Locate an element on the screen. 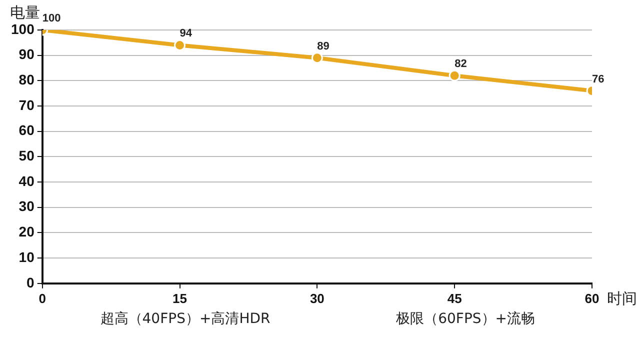 This screenshot has height=340, width=640. text: 超高（40FPS）+高清HDR is located at coordinates (185, 319).